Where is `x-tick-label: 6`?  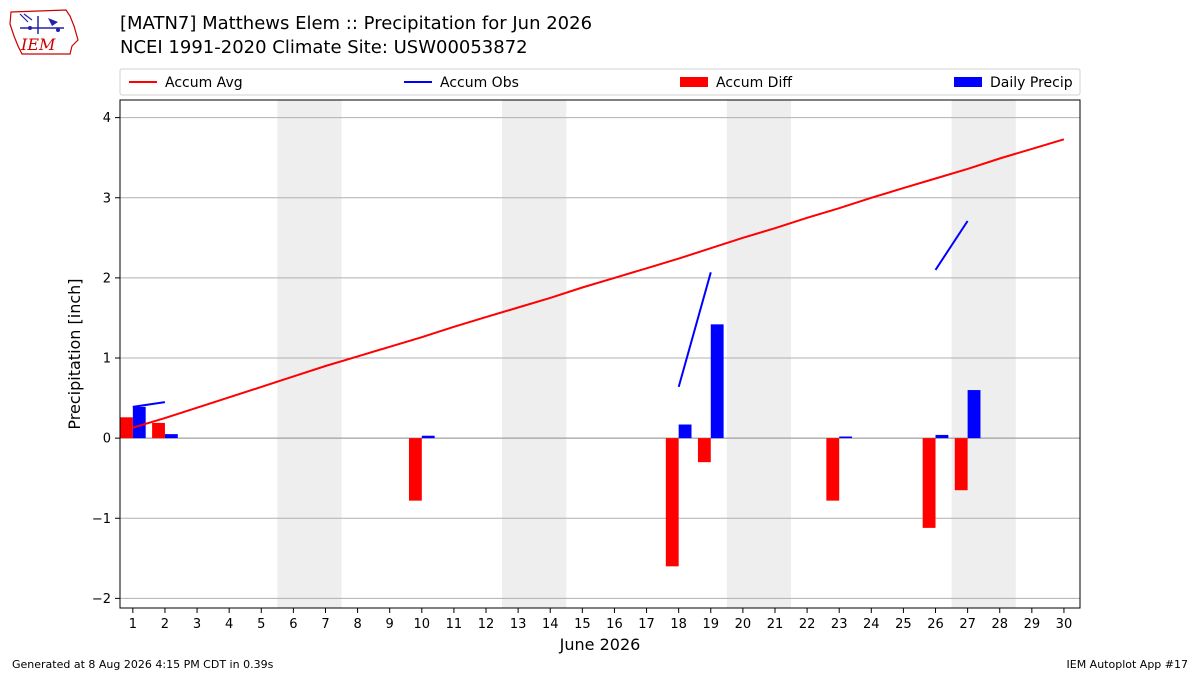 x-tick-label: 6 is located at coordinates (293, 624).